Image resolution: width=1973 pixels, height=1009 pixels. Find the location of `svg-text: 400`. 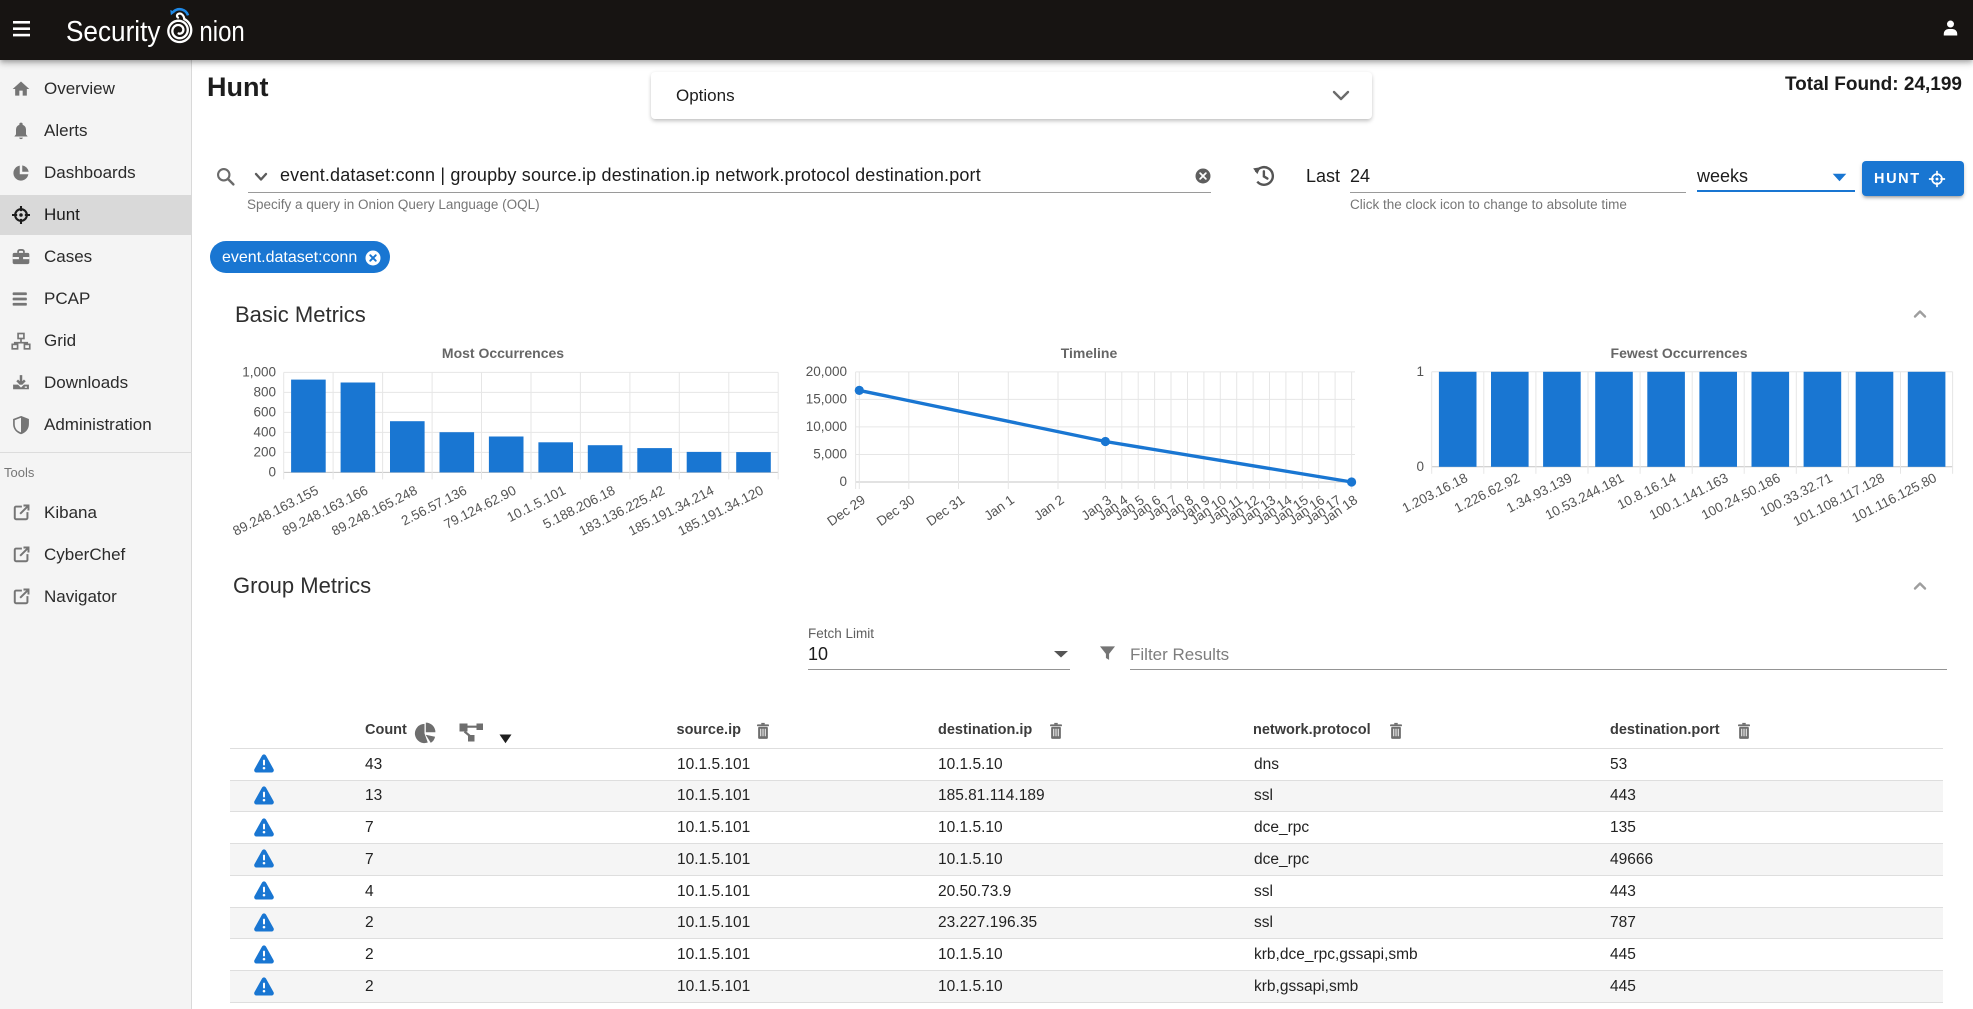

svg-text: 400 is located at coordinates (264, 431).